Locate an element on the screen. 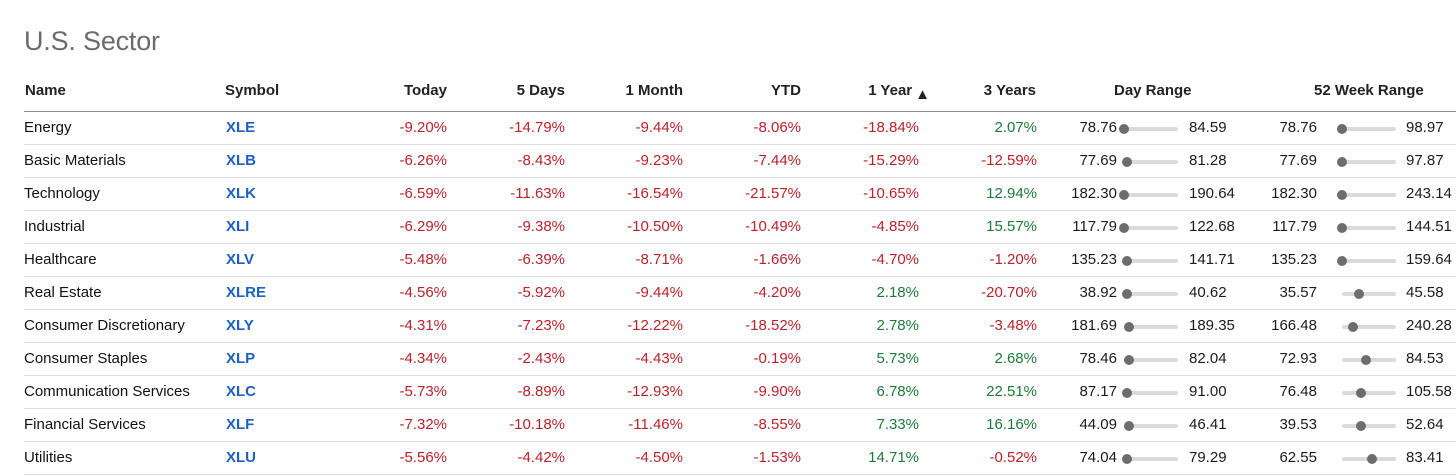  day-range-low: 135.23 is located at coordinates (1094, 259).